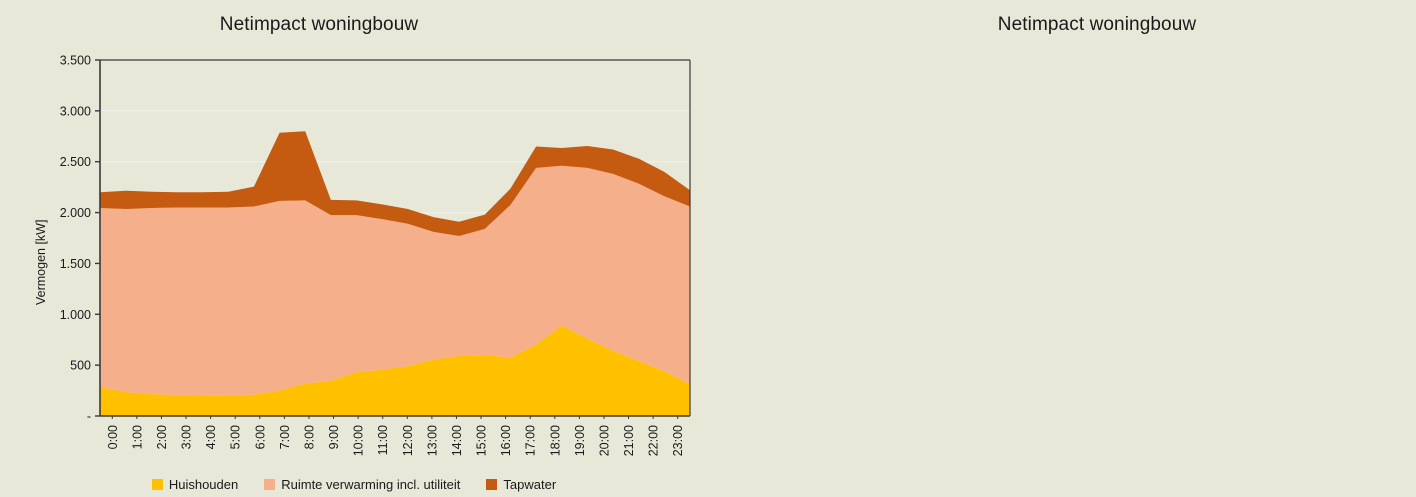  I want to click on legend-item: Tapwater, so click(521, 484).